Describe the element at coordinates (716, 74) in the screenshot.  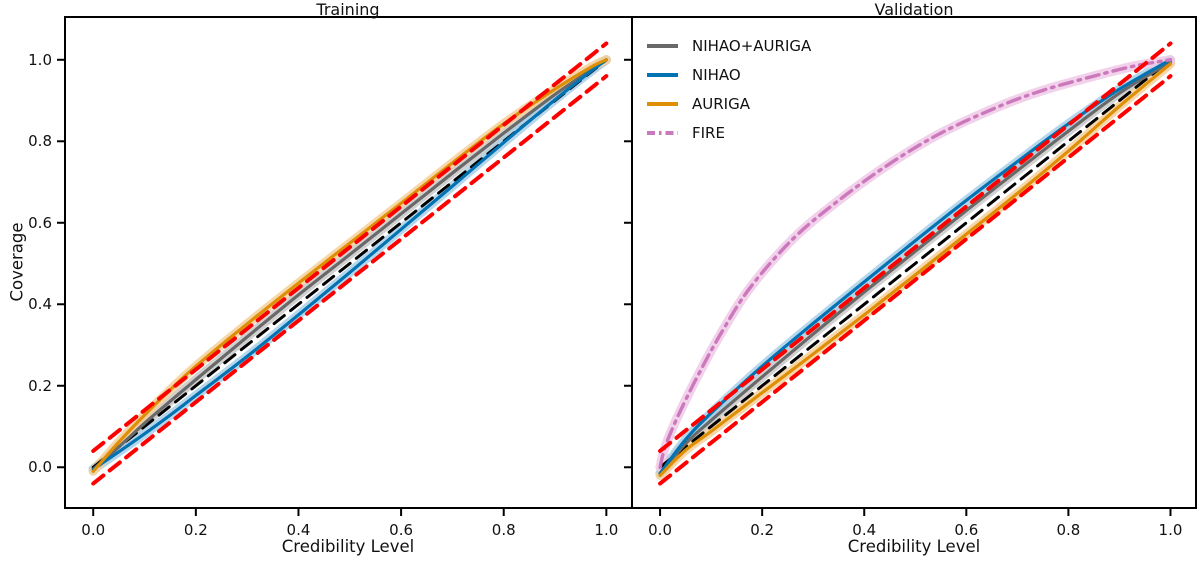
I see `legend-label: NIHAO` at that location.